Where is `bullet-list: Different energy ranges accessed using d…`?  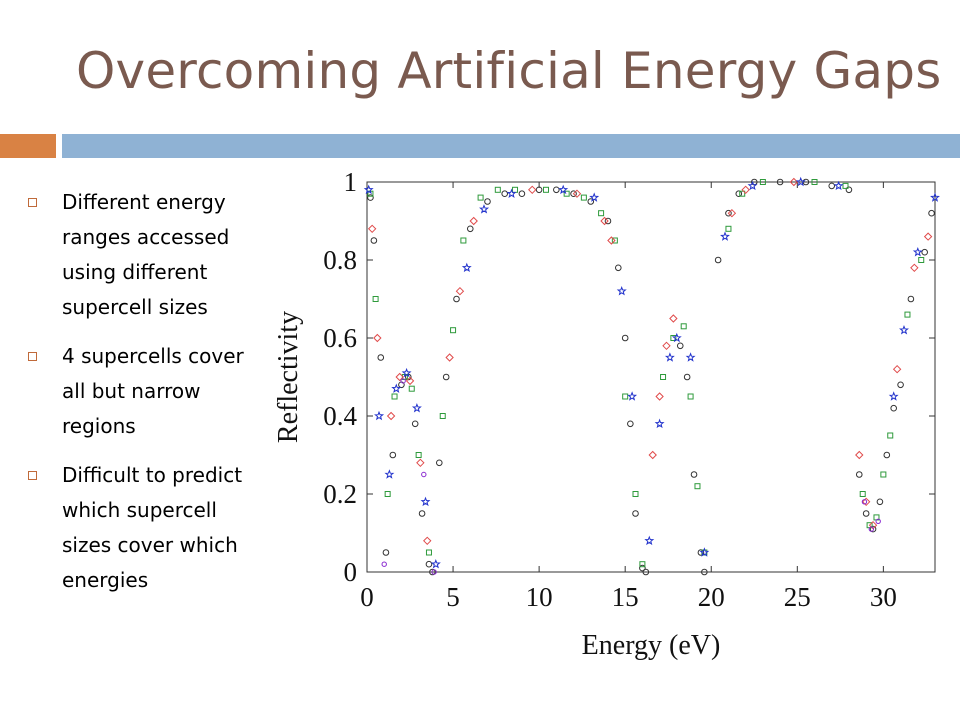 bullet-list: Different energy ranges accessed using d… is located at coordinates (148, 398).